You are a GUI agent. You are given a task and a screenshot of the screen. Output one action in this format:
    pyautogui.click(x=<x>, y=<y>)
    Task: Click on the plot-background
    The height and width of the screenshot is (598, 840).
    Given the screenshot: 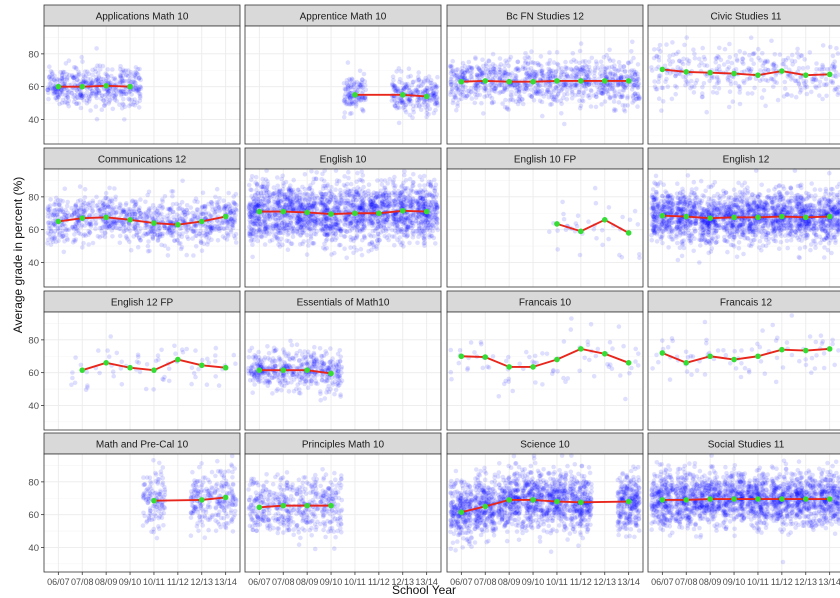 What is the action you would take?
    pyautogui.click(x=142, y=85)
    